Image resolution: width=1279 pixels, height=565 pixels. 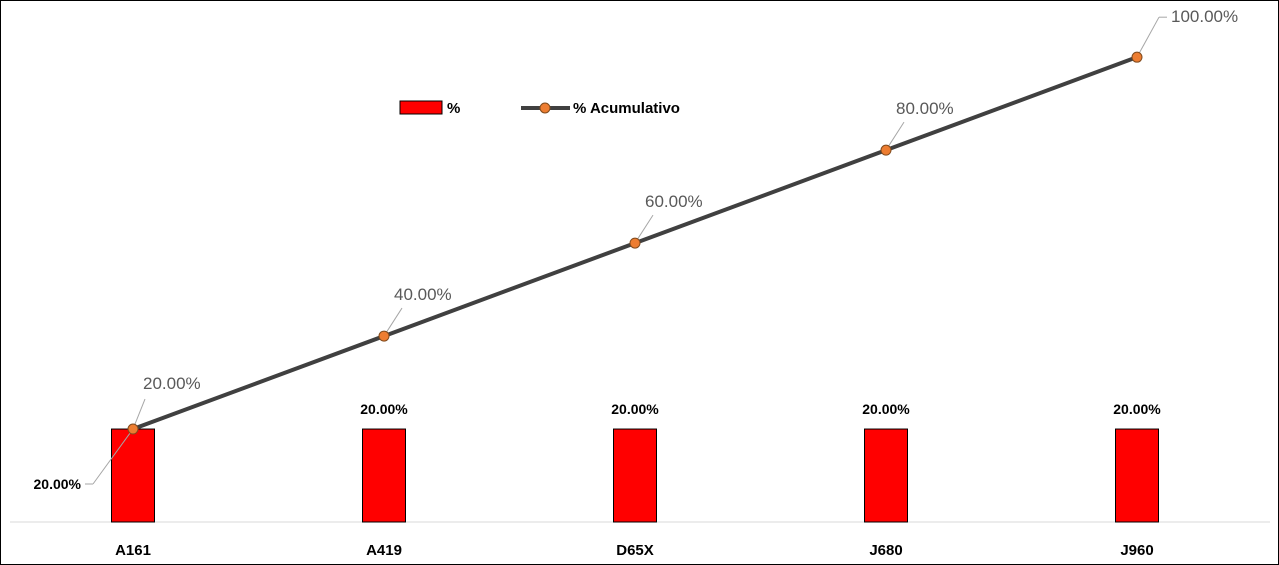 I want to click on legend-line-marker, so click(x=545, y=108).